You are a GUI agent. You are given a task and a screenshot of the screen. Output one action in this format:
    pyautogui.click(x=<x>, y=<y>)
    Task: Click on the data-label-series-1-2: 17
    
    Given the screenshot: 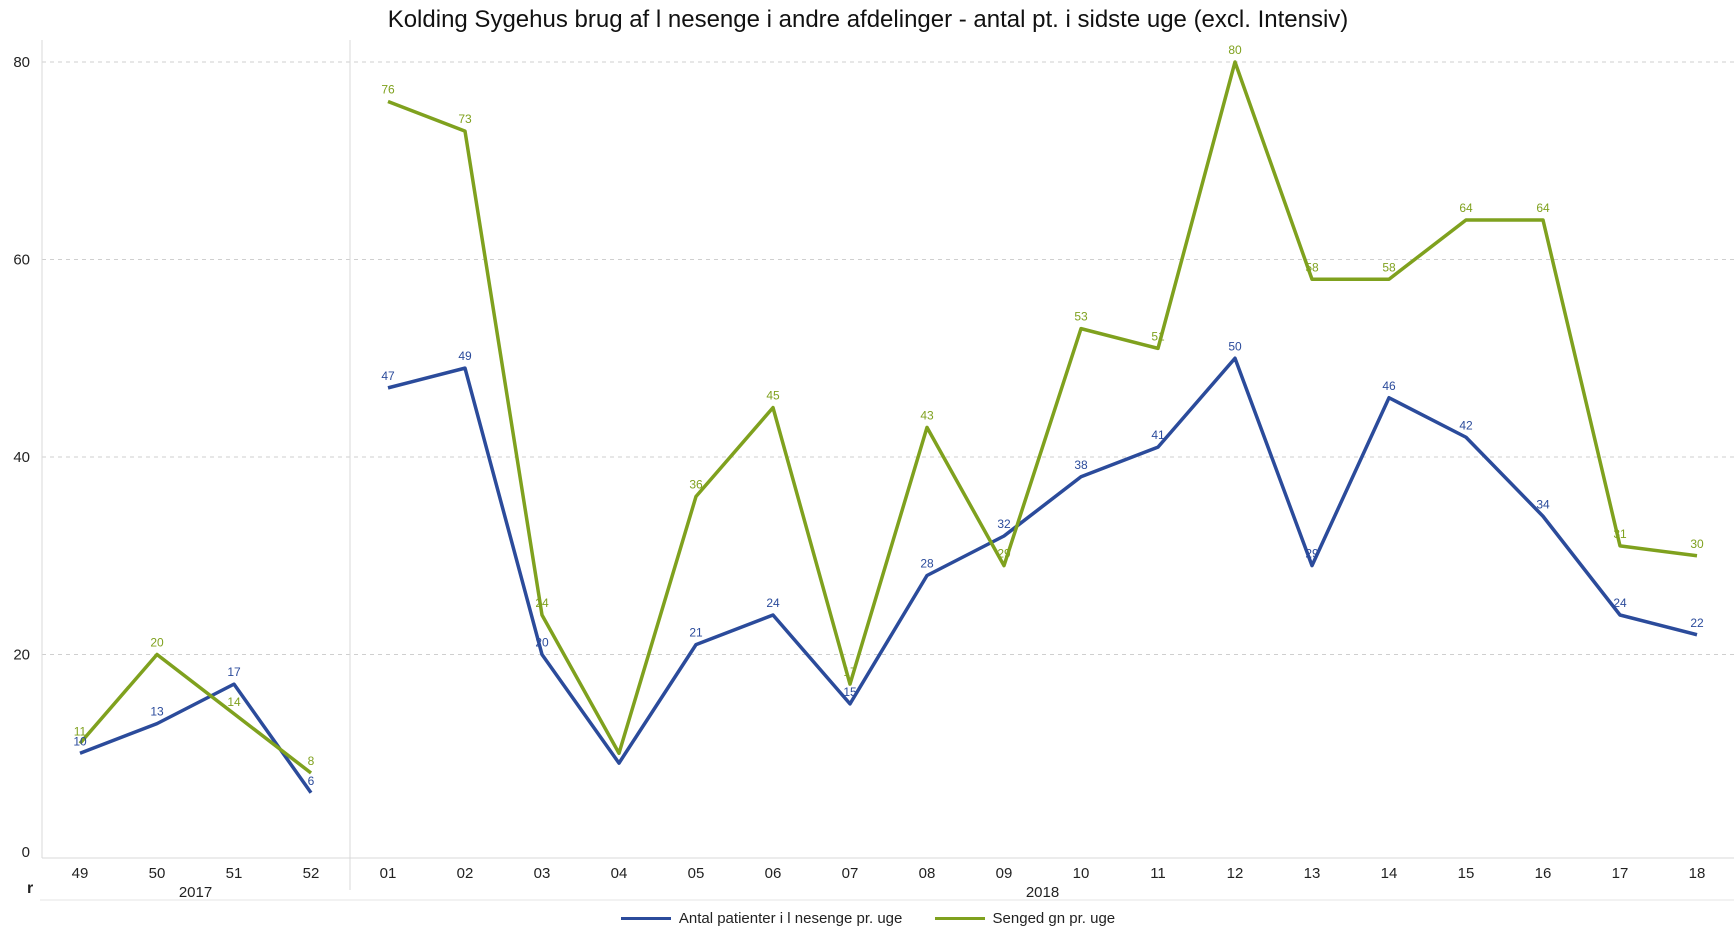 What is the action you would take?
    pyautogui.click(x=234, y=672)
    